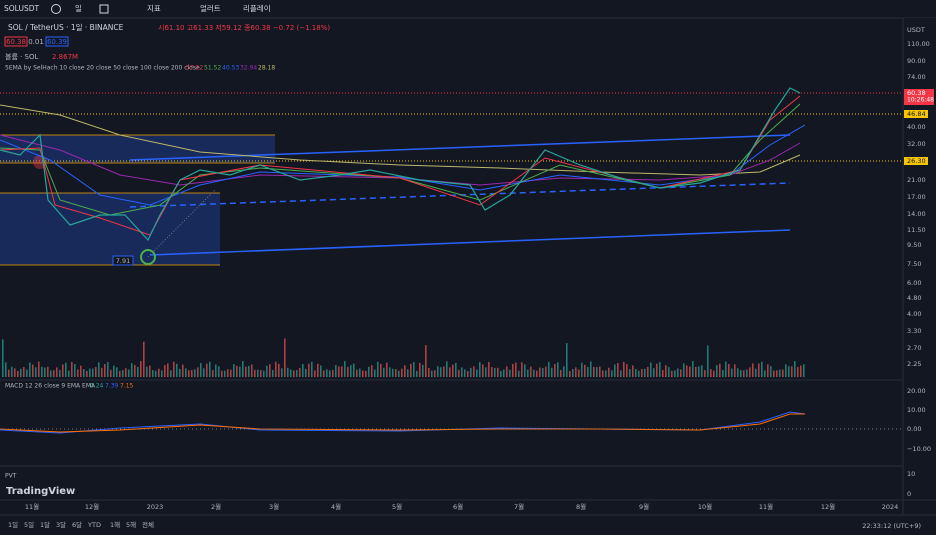  I want to click on ema-value: 57.12, so click(194, 68).